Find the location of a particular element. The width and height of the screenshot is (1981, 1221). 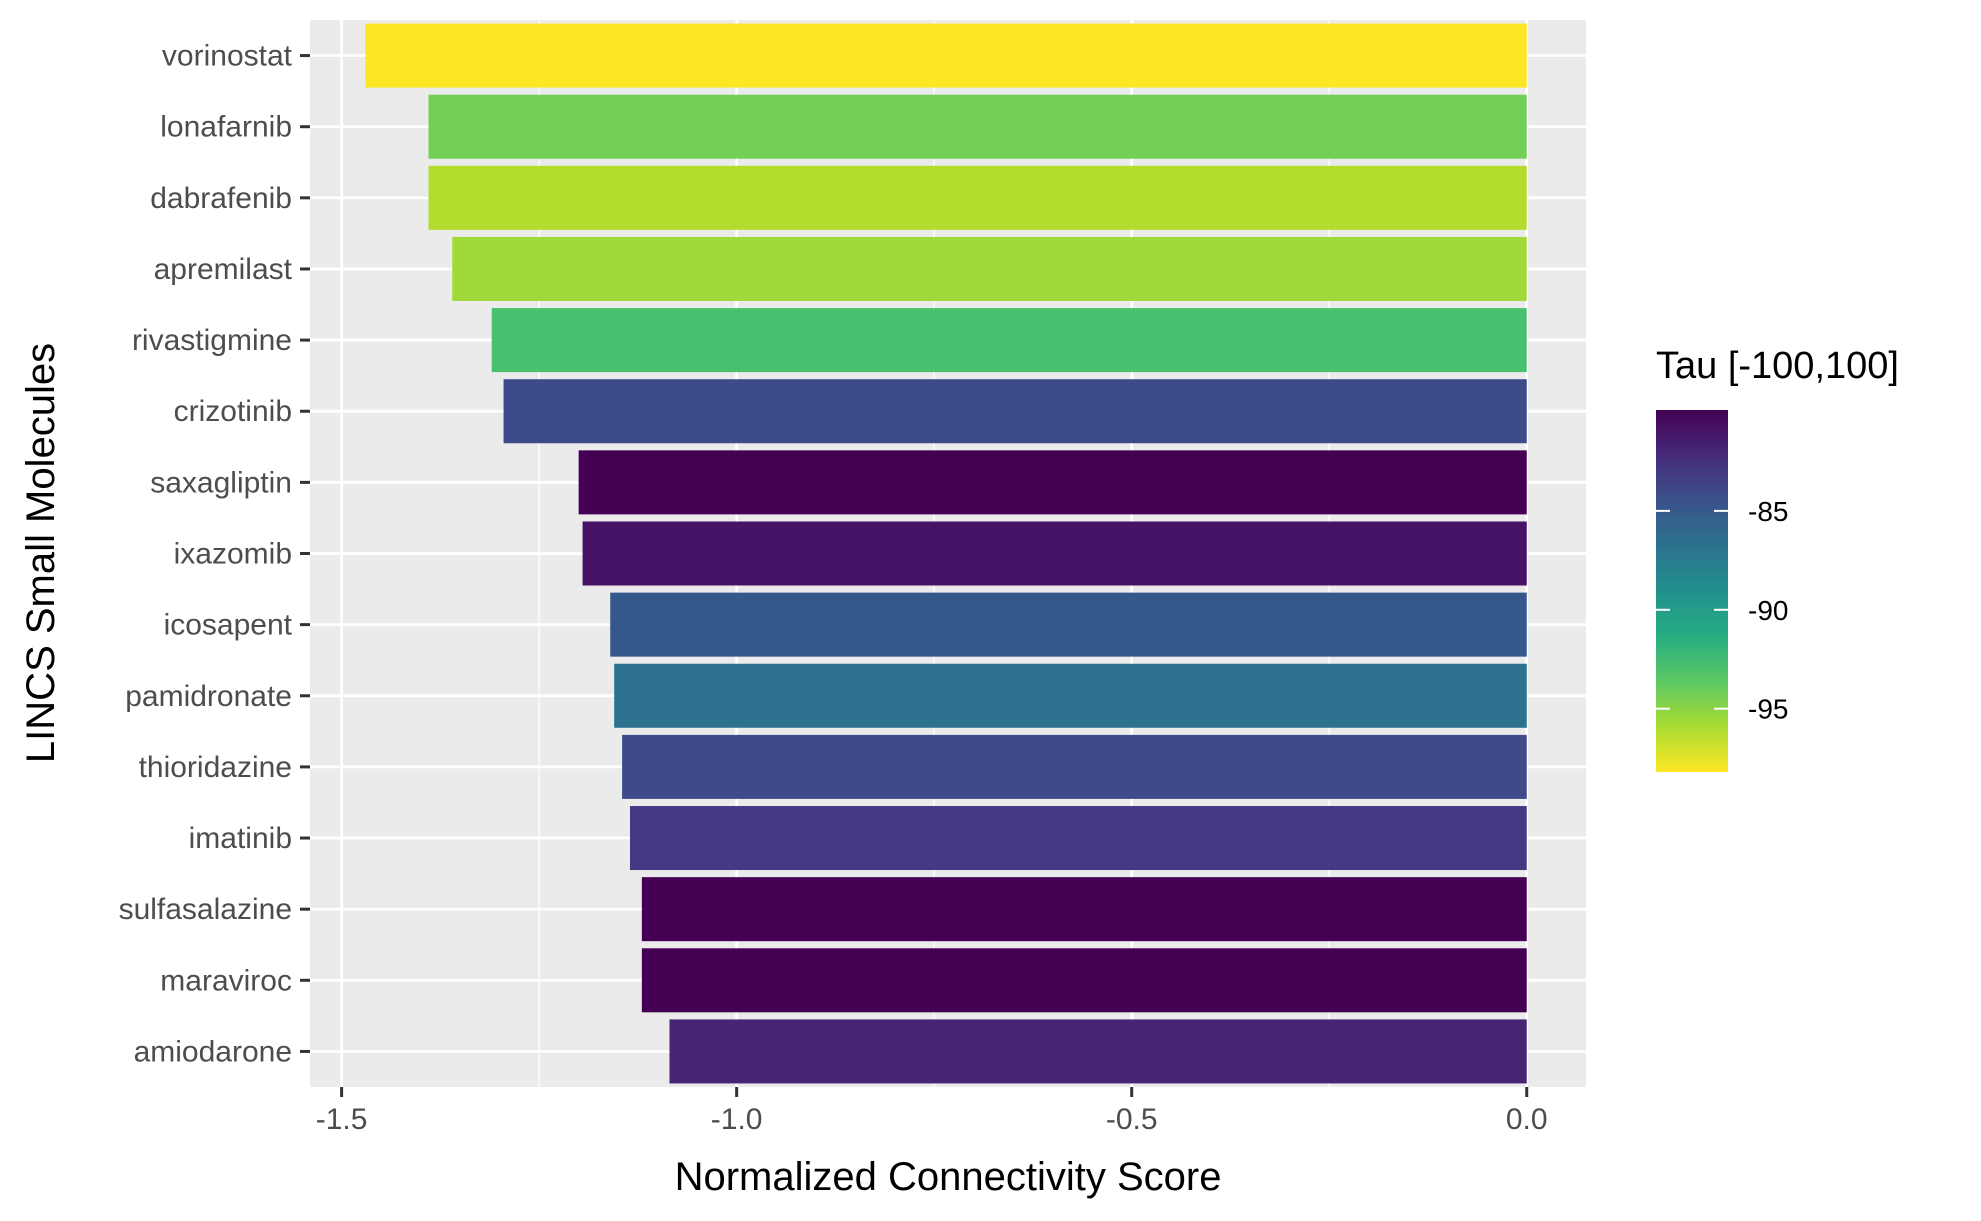

y-tick-label: saxagliptin is located at coordinates (221, 482).